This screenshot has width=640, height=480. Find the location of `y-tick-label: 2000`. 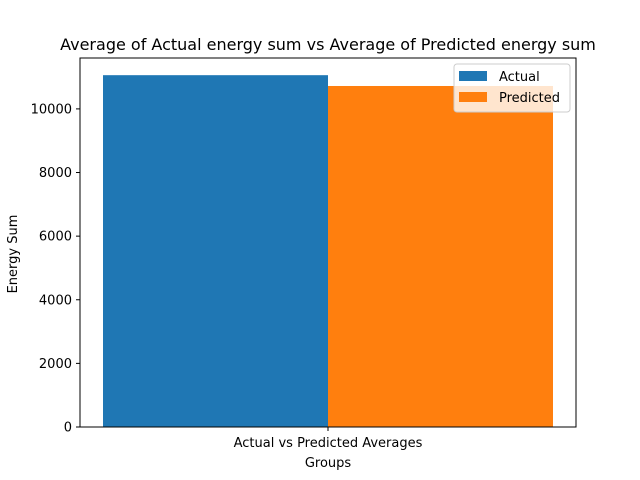

y-tick-label: 2000 is located at coordinates (55, 364).